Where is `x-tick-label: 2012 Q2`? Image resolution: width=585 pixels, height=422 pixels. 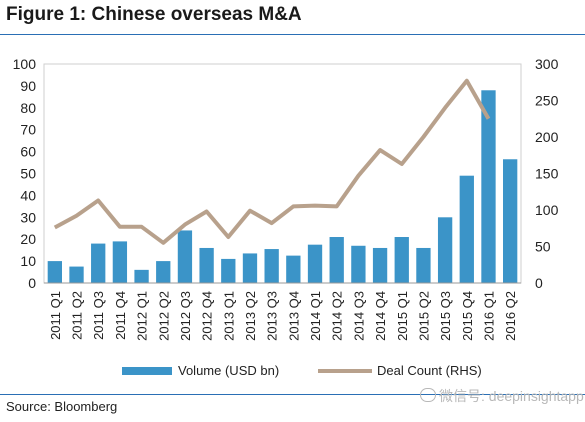 x-tick-label: 2012 Q2 is located at coordinates (163, 316).